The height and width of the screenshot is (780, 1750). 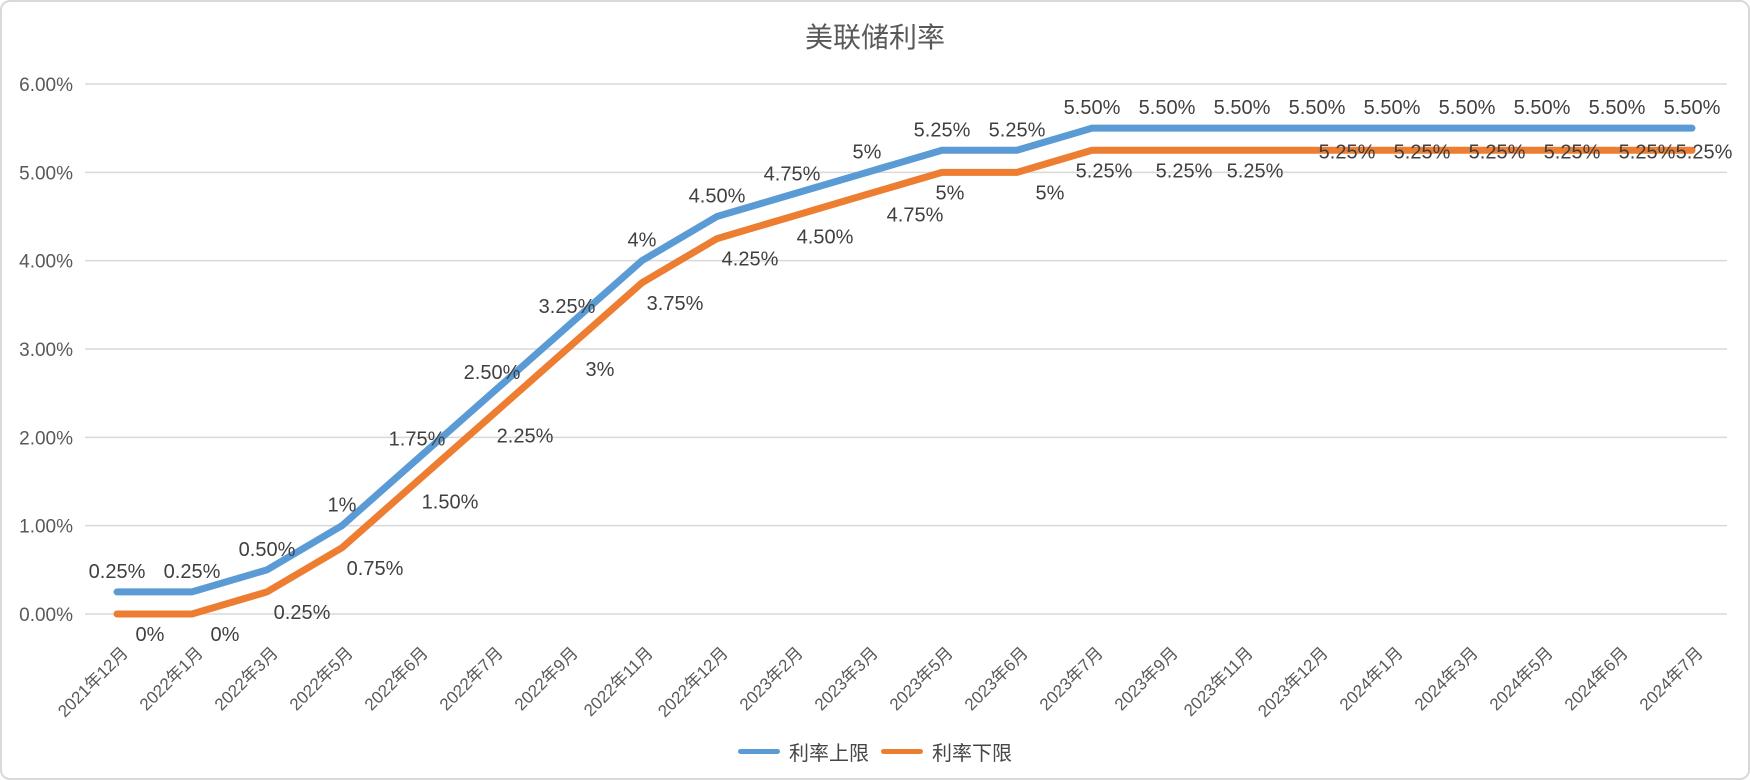 I want to click on x-axis-tick-label: 2022年7月, so click(x=471, y=678).